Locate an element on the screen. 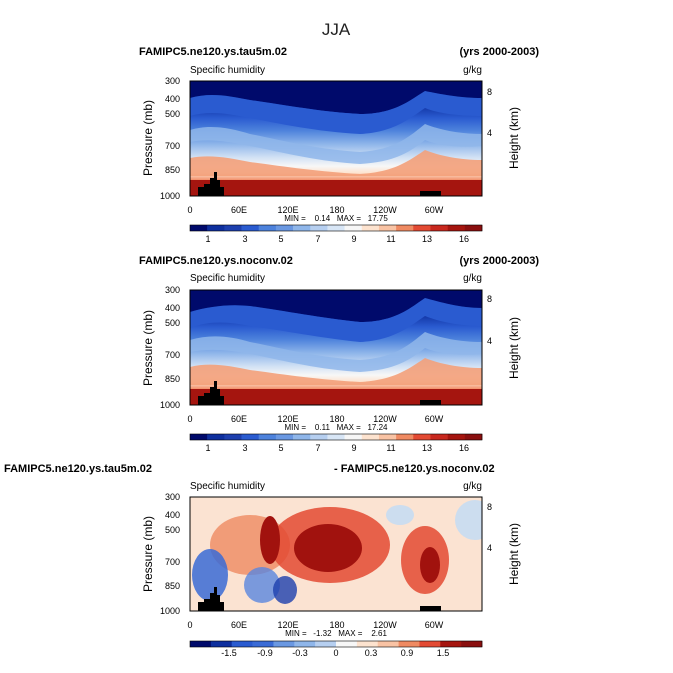  panel-1-run-label: FAMIPC5.ne120.ys.tau5m.02 is located at coordinates (213, 52).